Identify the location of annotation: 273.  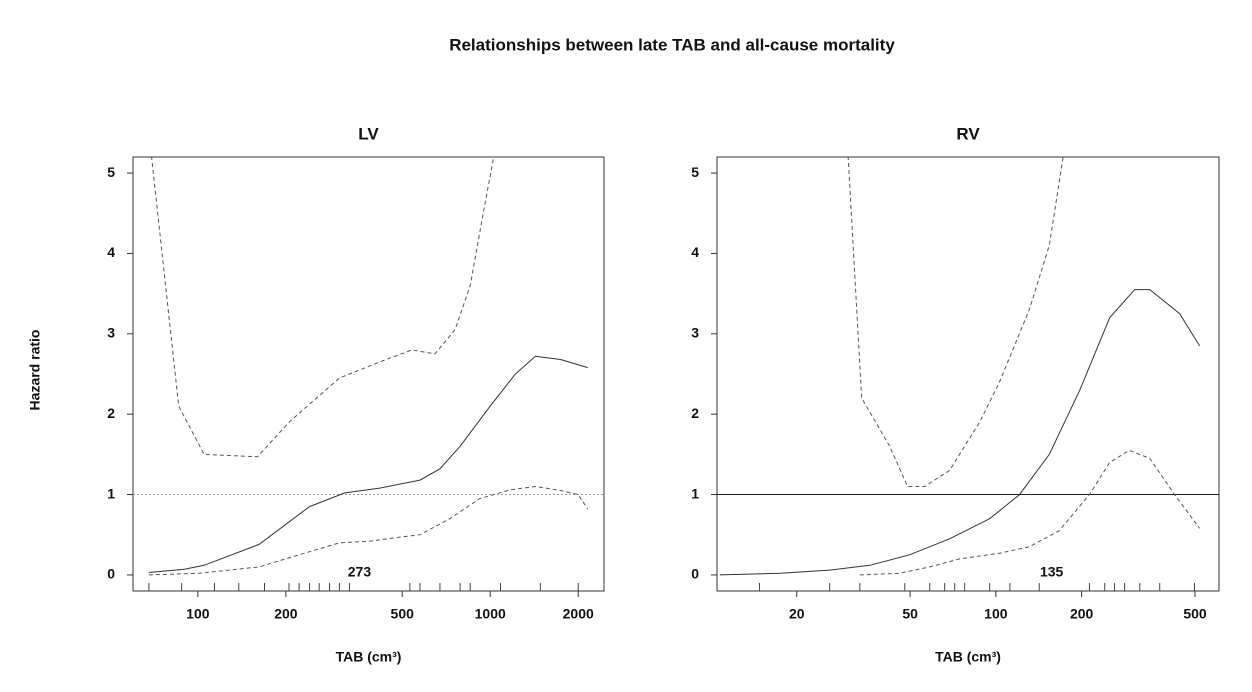
(360, 572).